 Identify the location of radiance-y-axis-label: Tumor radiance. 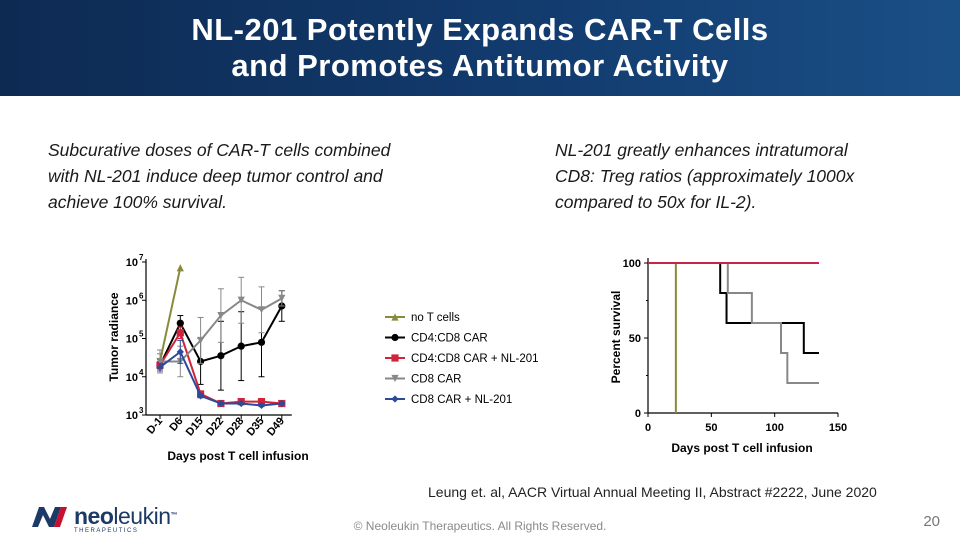
(114, 336).